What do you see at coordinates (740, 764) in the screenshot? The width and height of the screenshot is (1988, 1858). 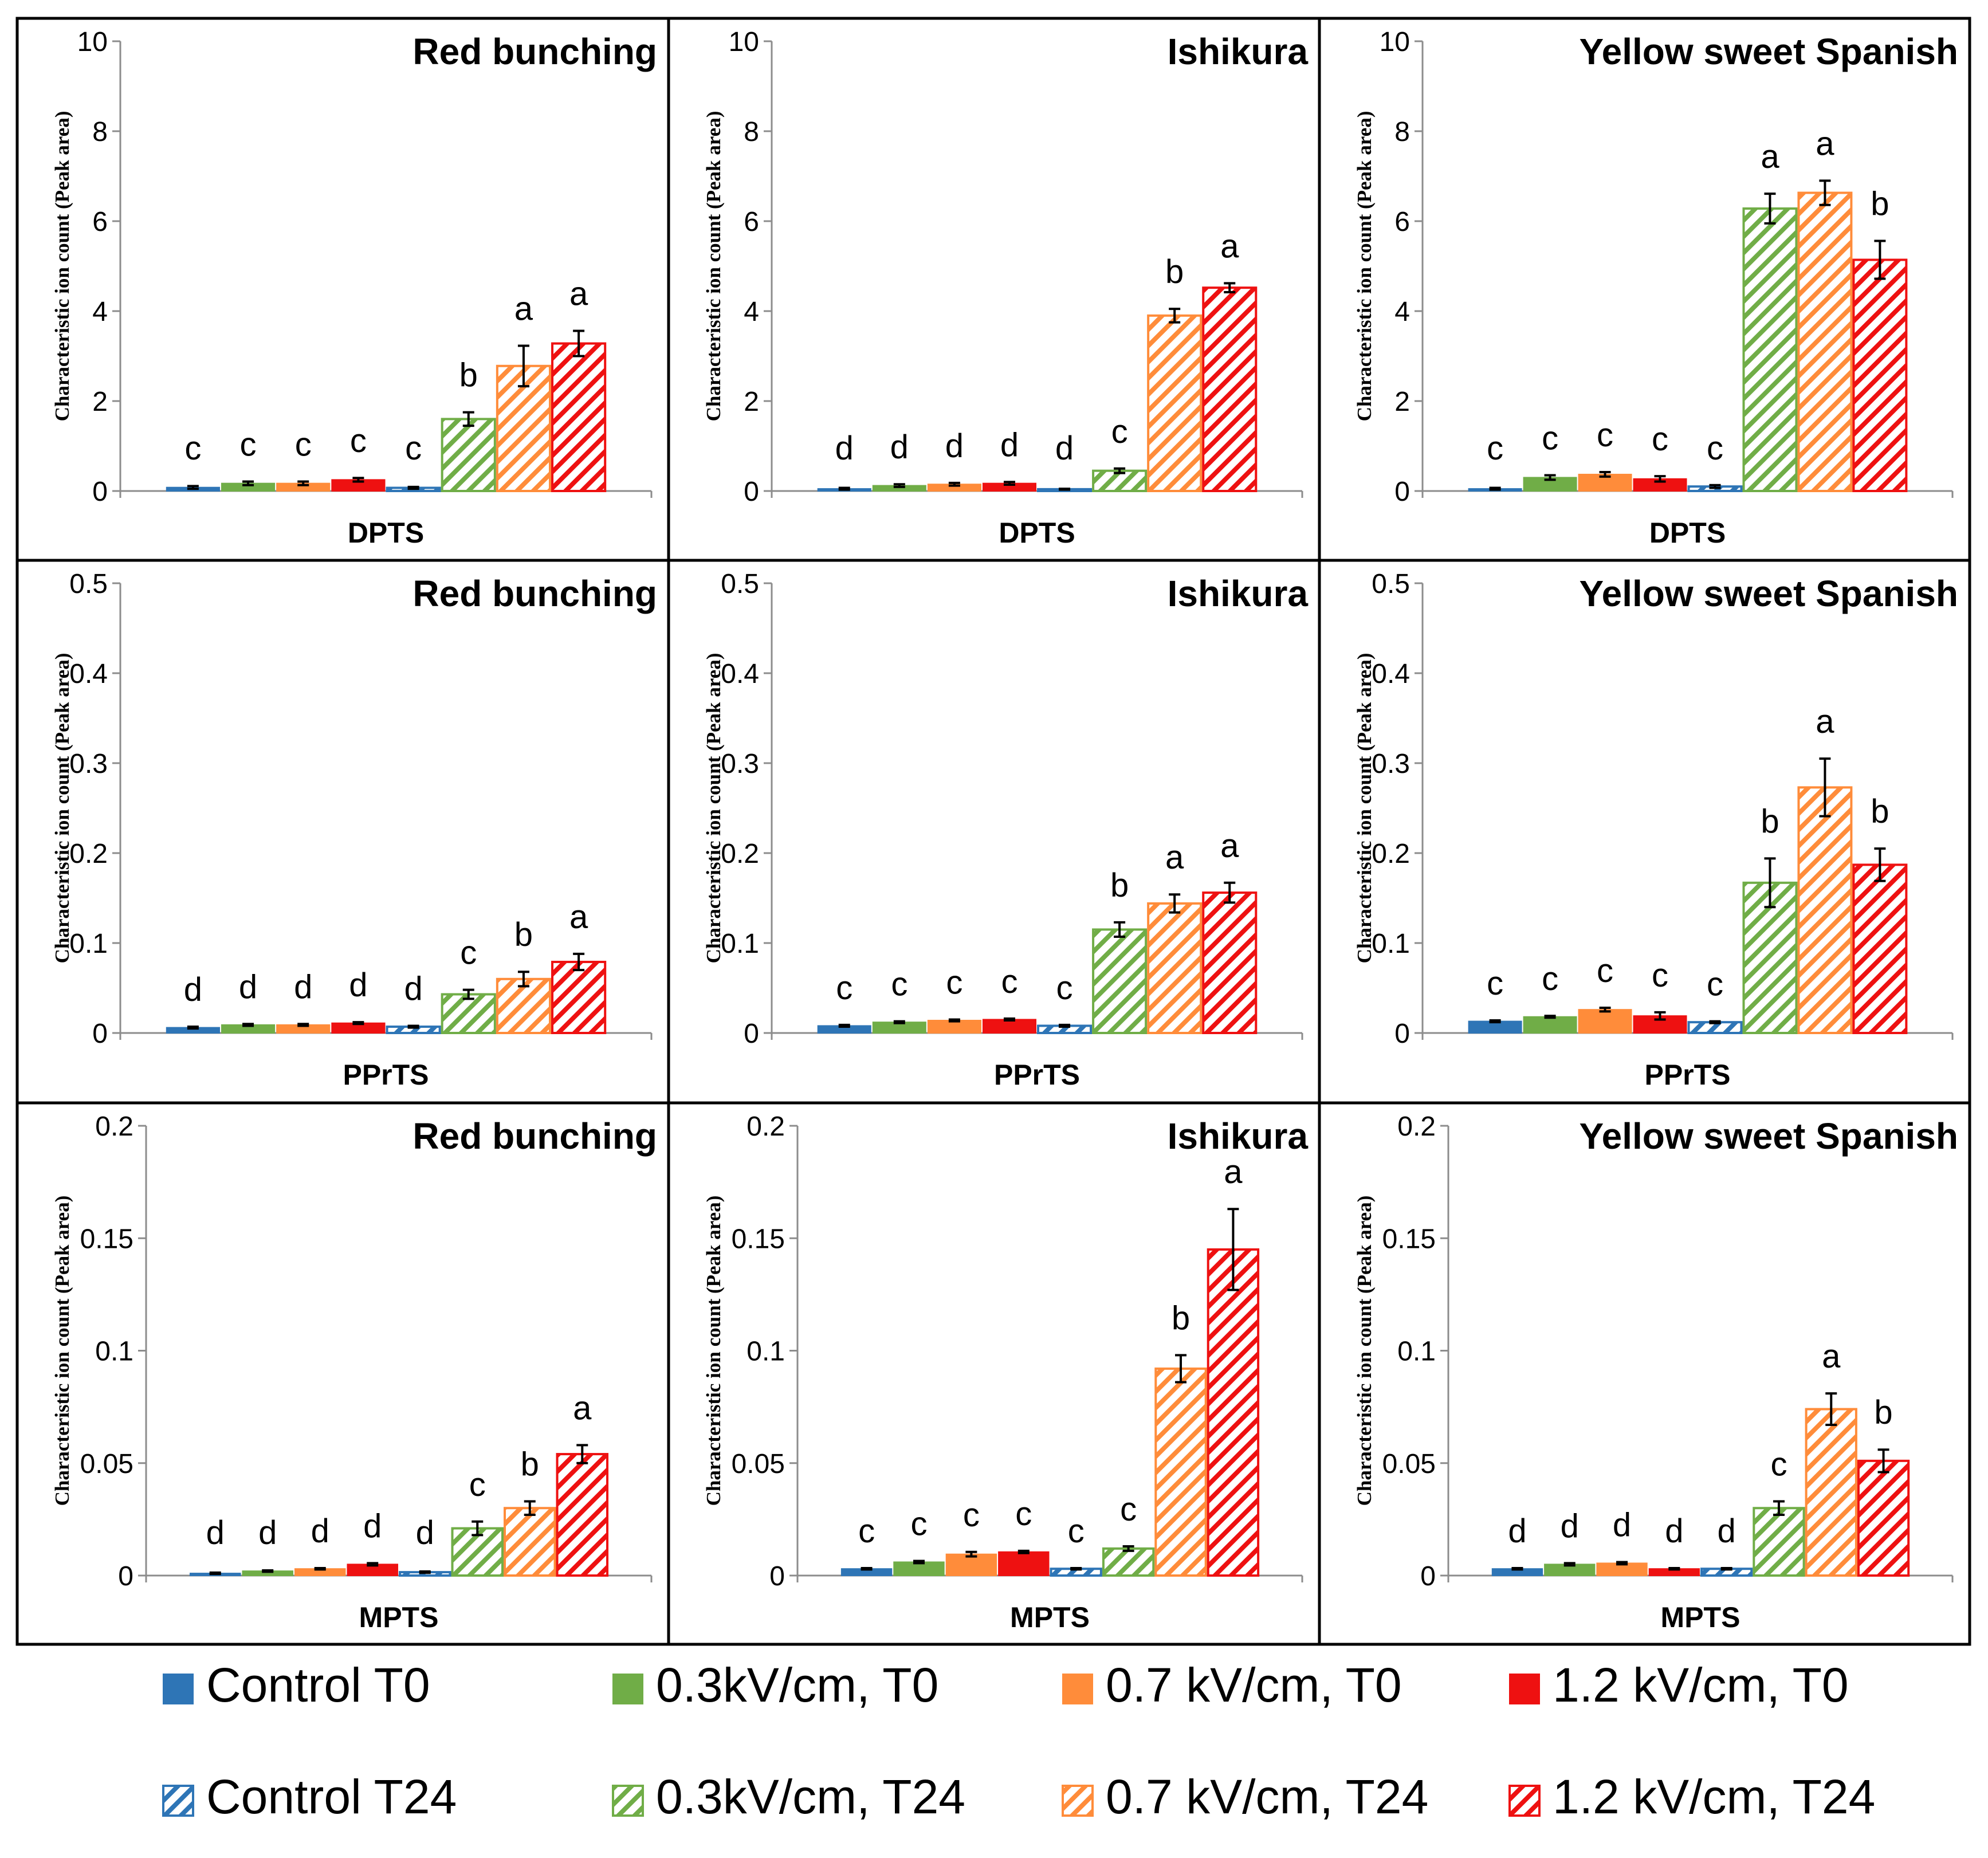 I see `y-tick-label: 0.3` at bounding box center [740, 764].